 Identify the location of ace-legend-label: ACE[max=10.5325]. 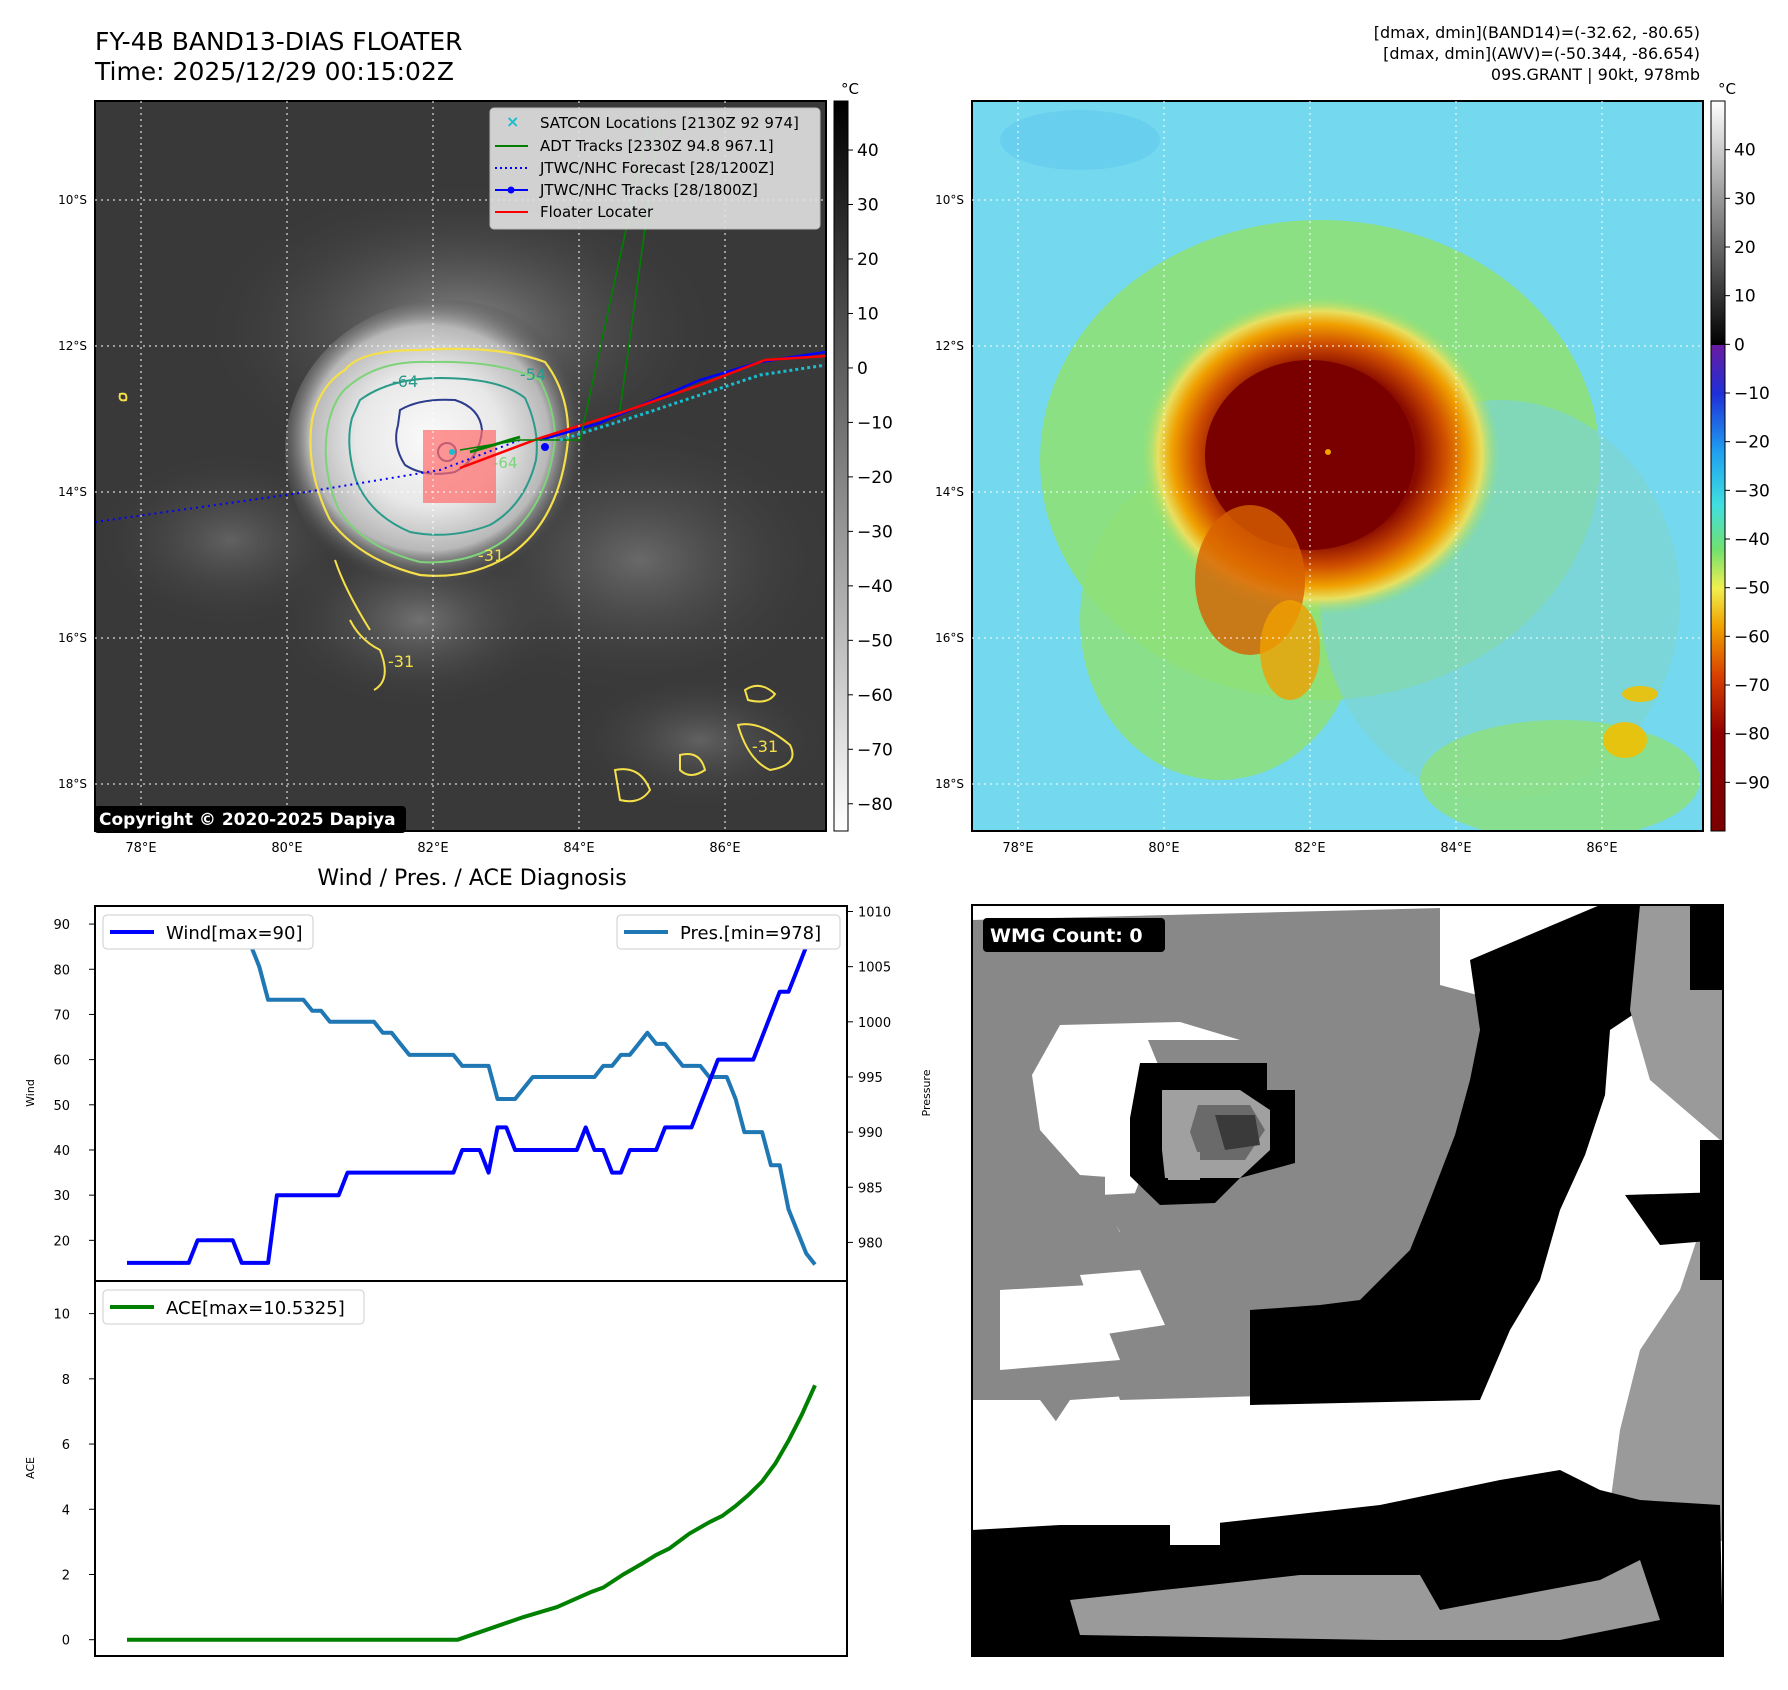
(255, 1308).